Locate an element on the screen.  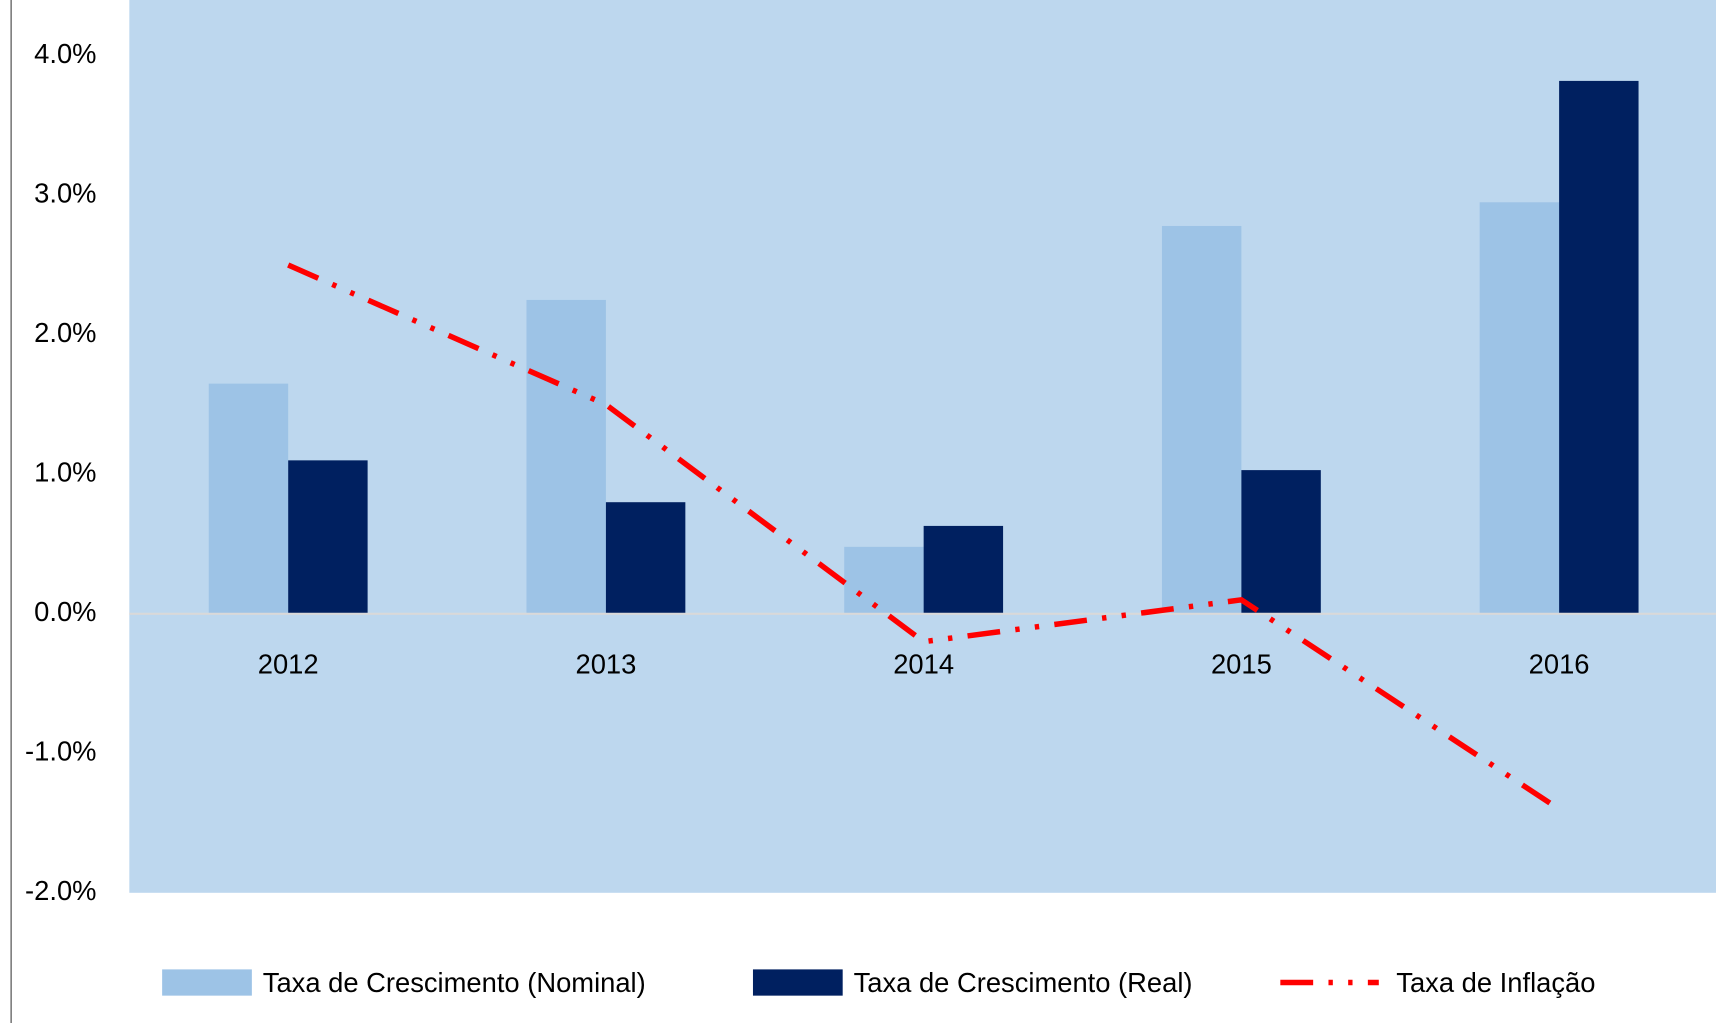
legend-label: Taxa de Crescimento (Real) is located at coordinates (1023, 982).